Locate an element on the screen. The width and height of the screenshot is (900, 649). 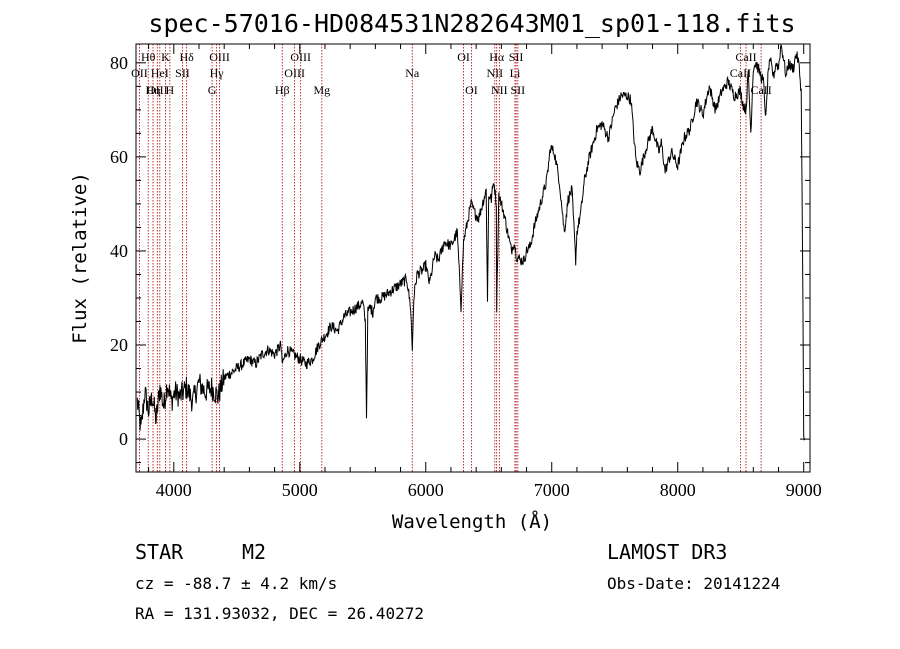
x-tick-label: 4000 is located at coordinates (174, 490).